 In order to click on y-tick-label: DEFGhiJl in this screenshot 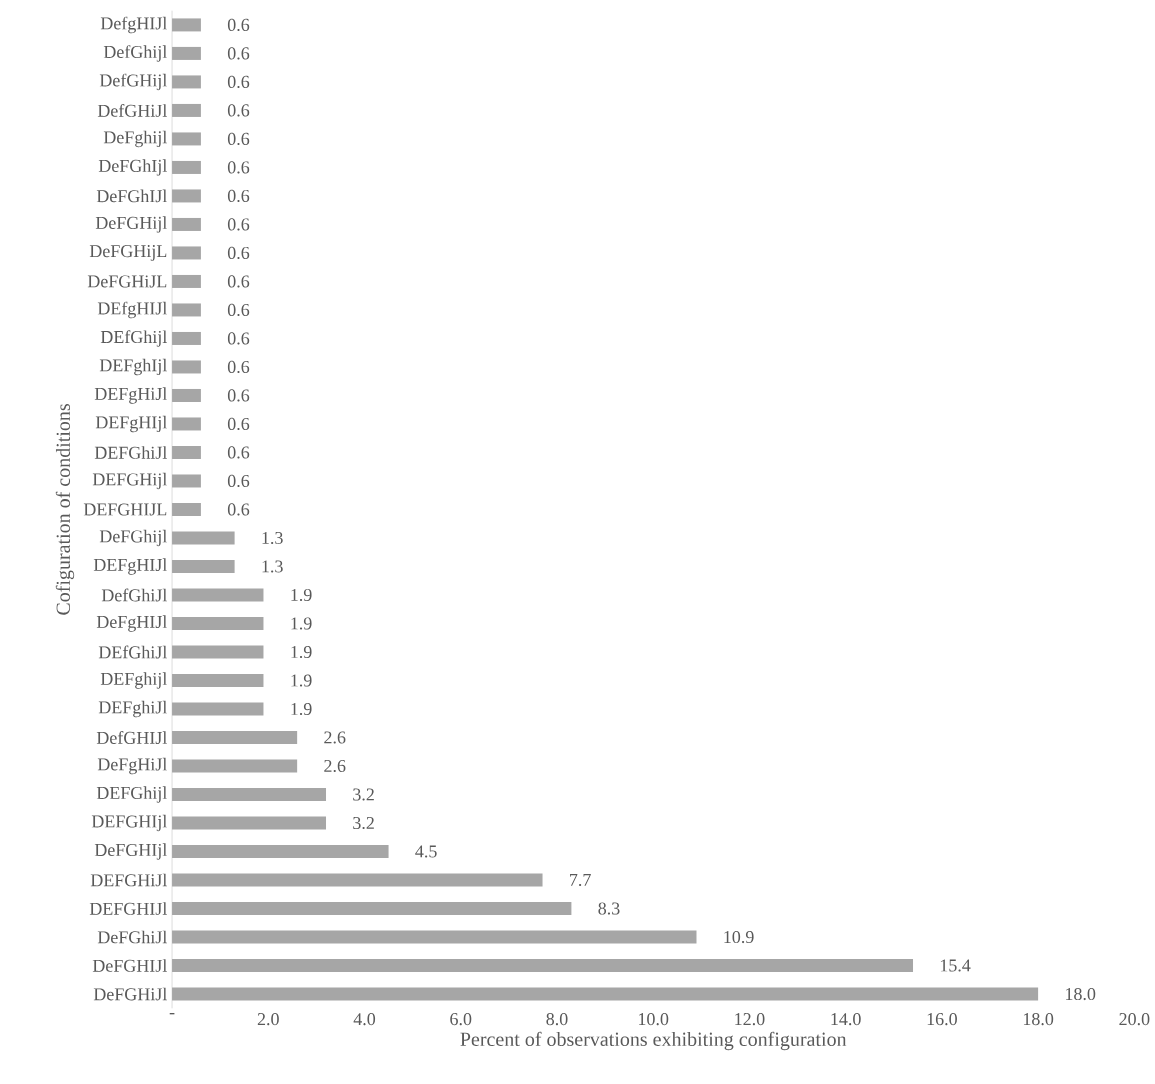, I will do `click(130, 452)`.